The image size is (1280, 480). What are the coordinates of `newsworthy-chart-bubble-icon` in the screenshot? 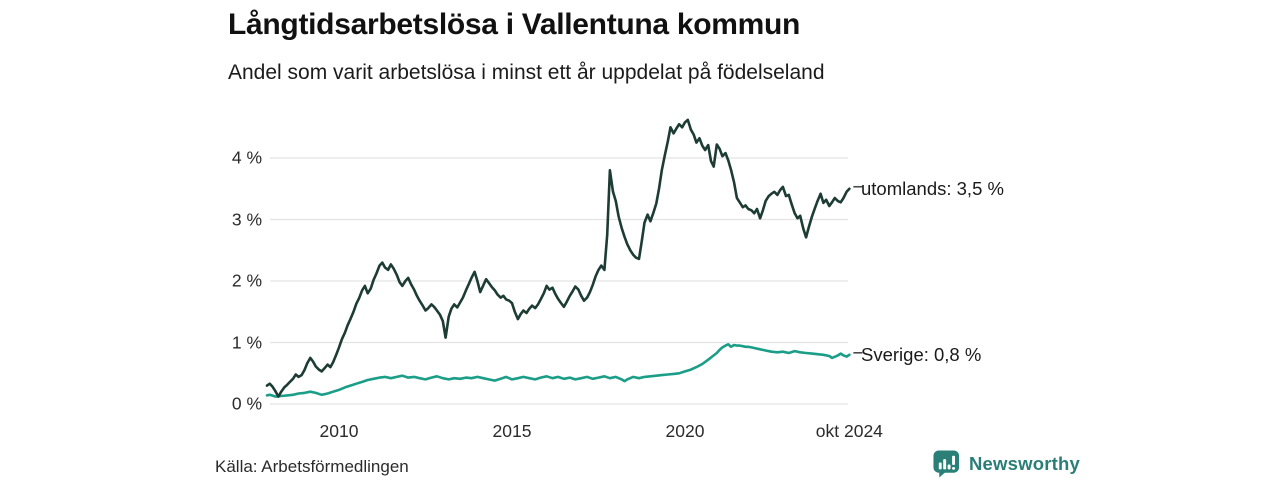 It's located at (946, 464).